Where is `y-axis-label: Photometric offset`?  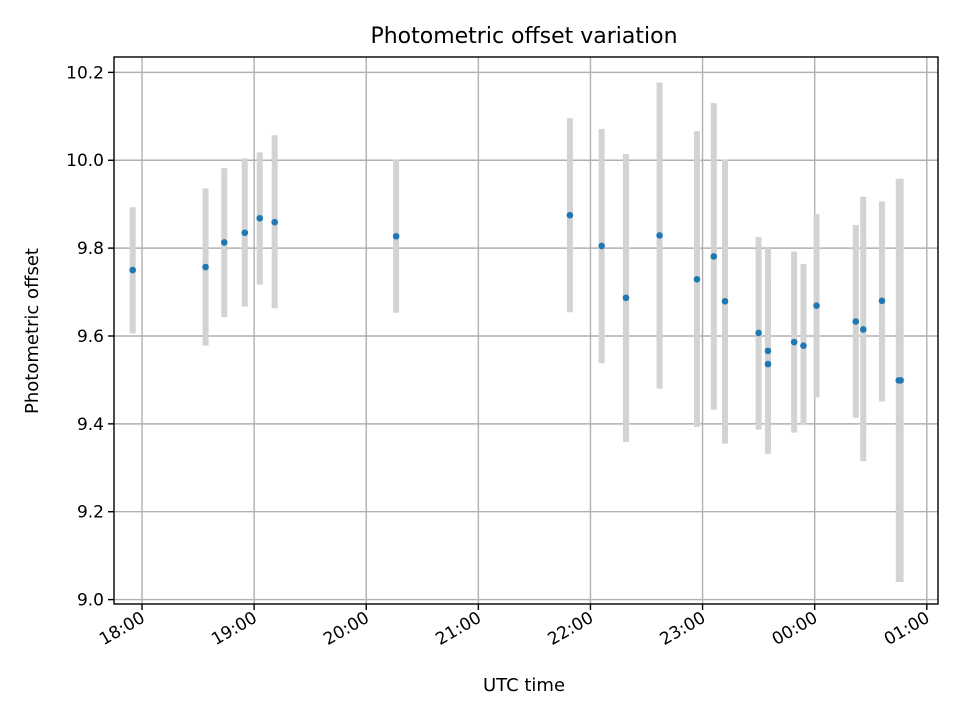 y-axis-label: Photometric offset is located at coordinates (32, 331).